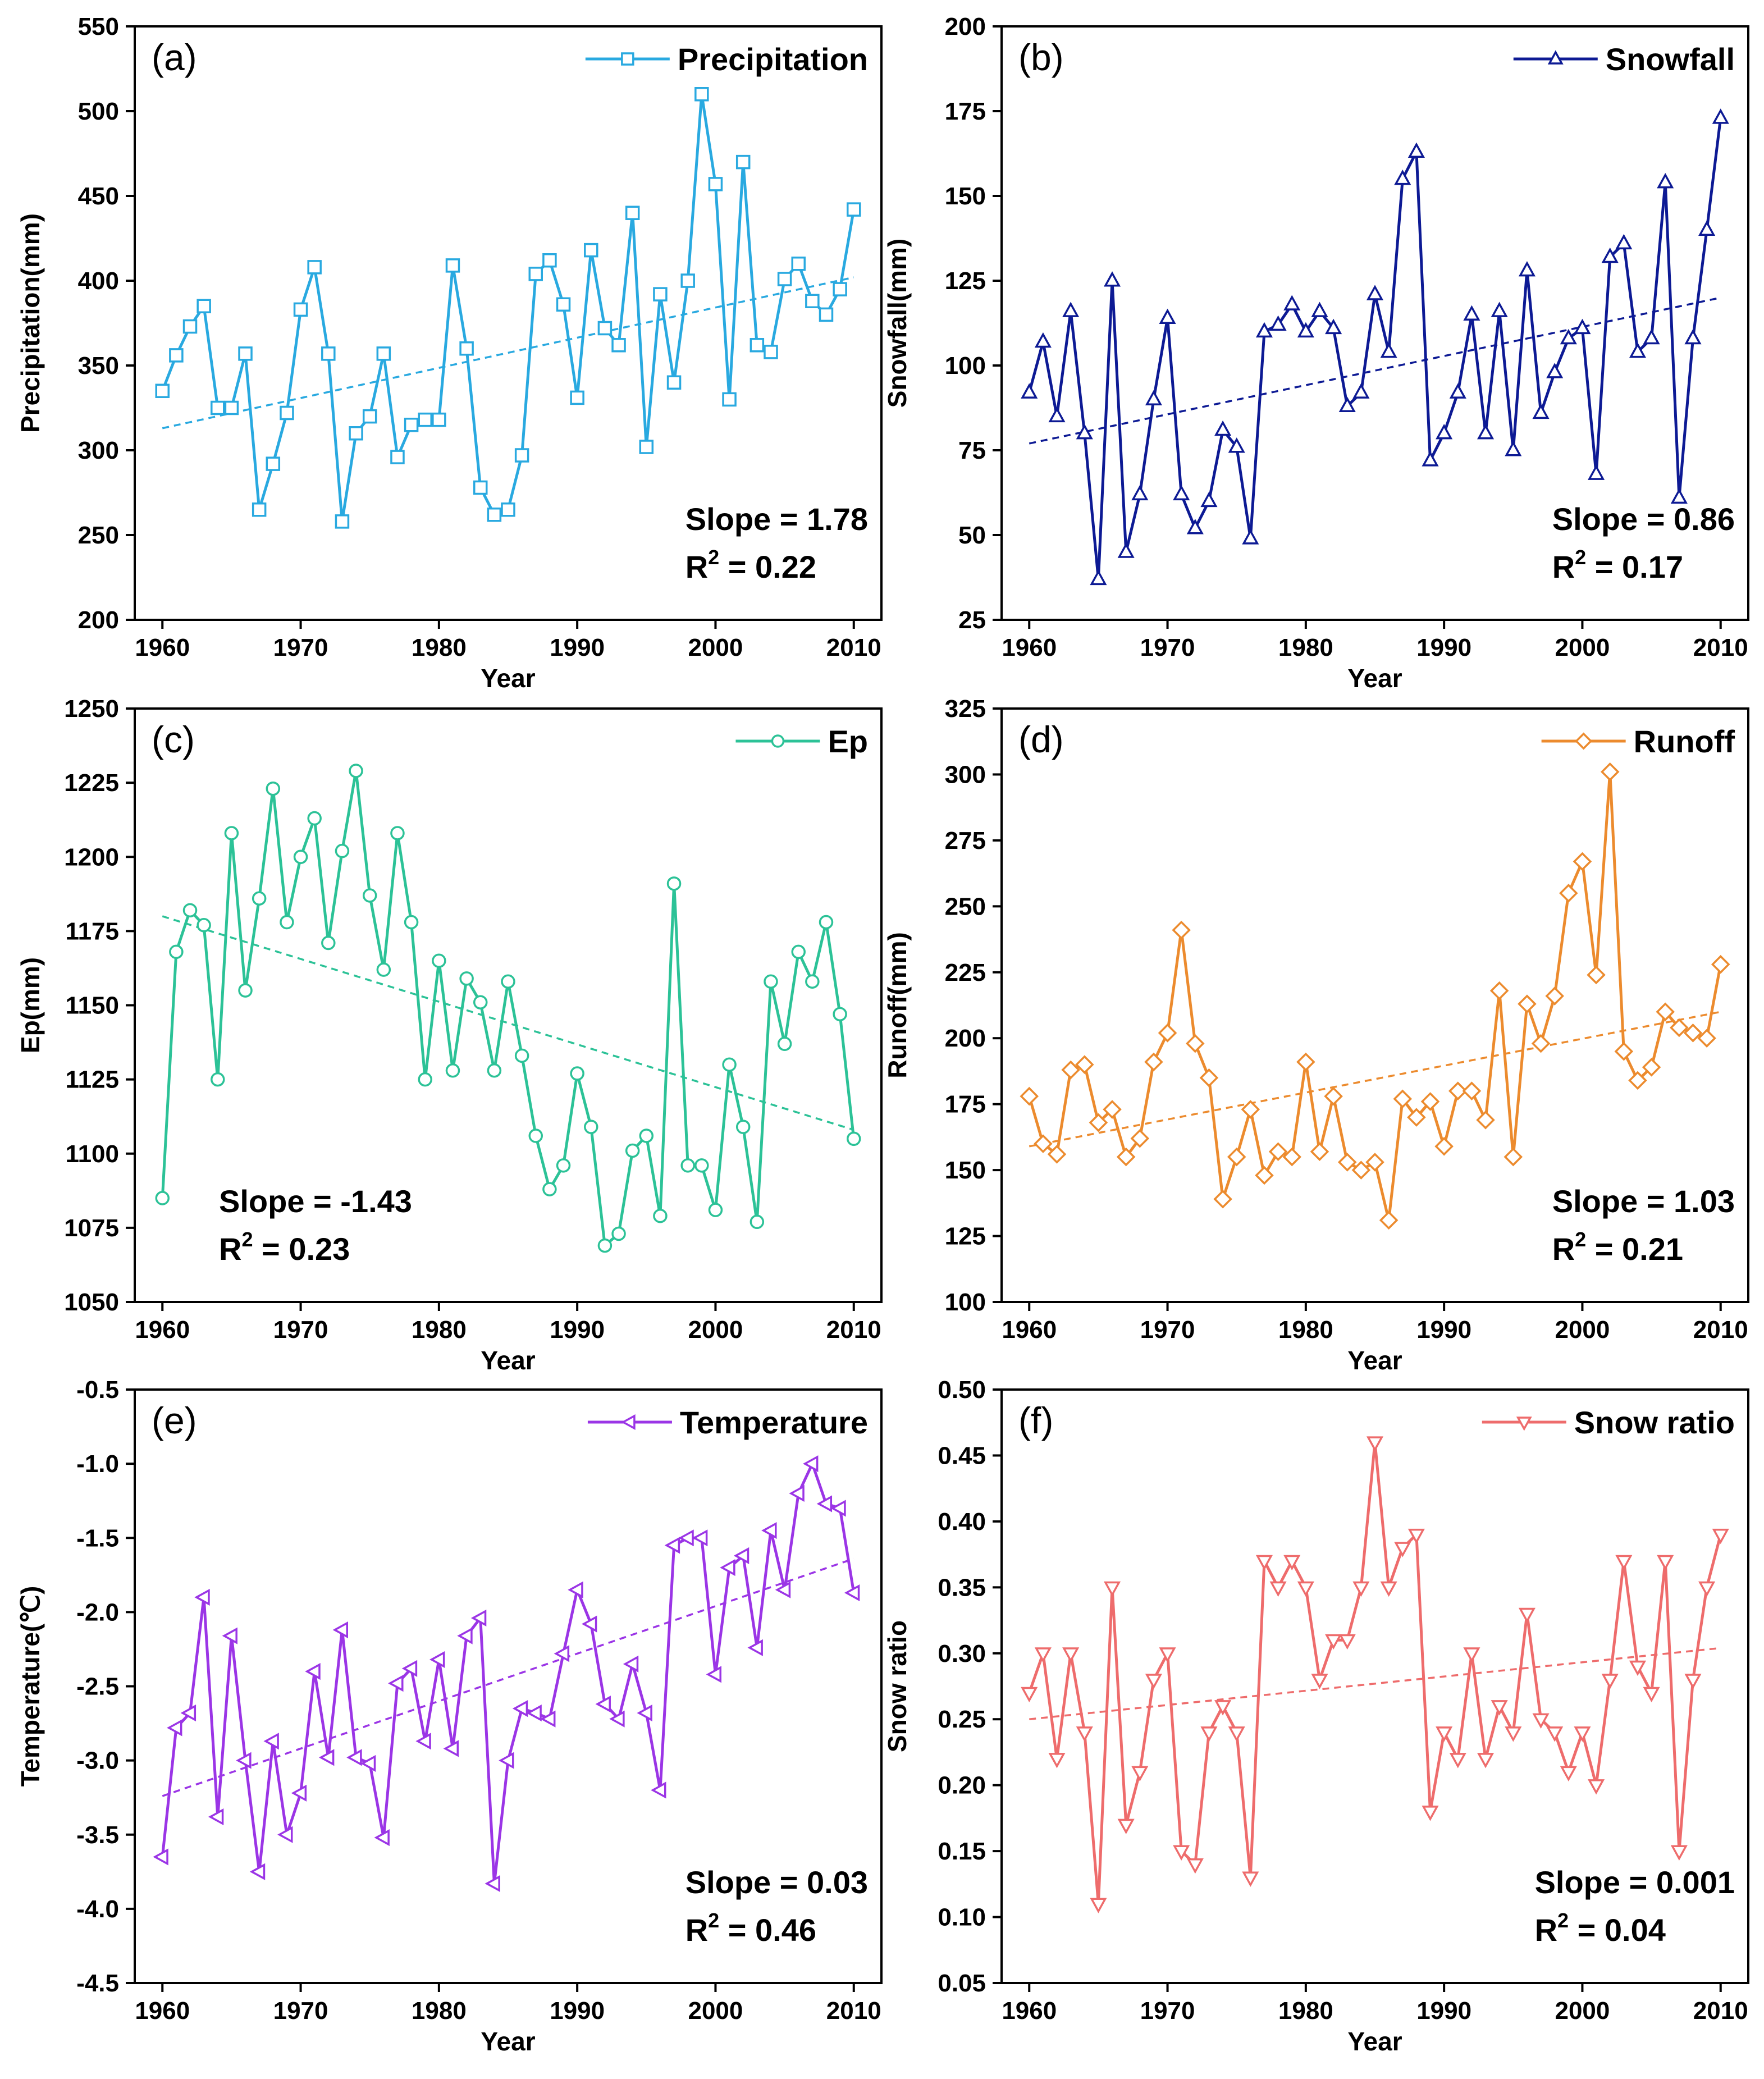 This screenshot has height=2079, width=1764. I want to click on y-tick-label: -4.0, so click(97, 1909).